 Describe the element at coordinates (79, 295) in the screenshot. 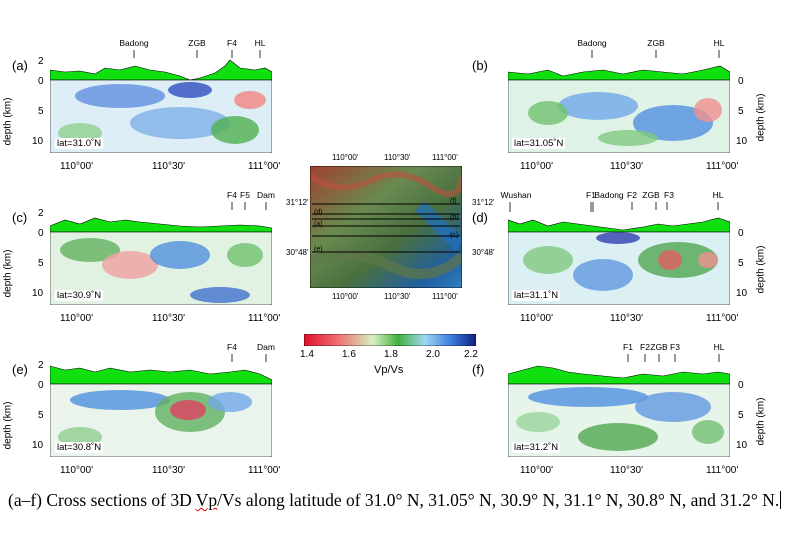

I see `latitude-label: lat=30.9˚N` at that location.